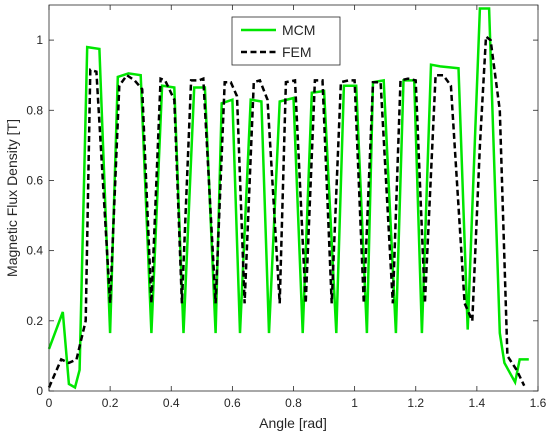 Image resolution: width=550 pixels, height=443 pixels. I want to click on x-tick-label: 1.2, so click(415, 403).